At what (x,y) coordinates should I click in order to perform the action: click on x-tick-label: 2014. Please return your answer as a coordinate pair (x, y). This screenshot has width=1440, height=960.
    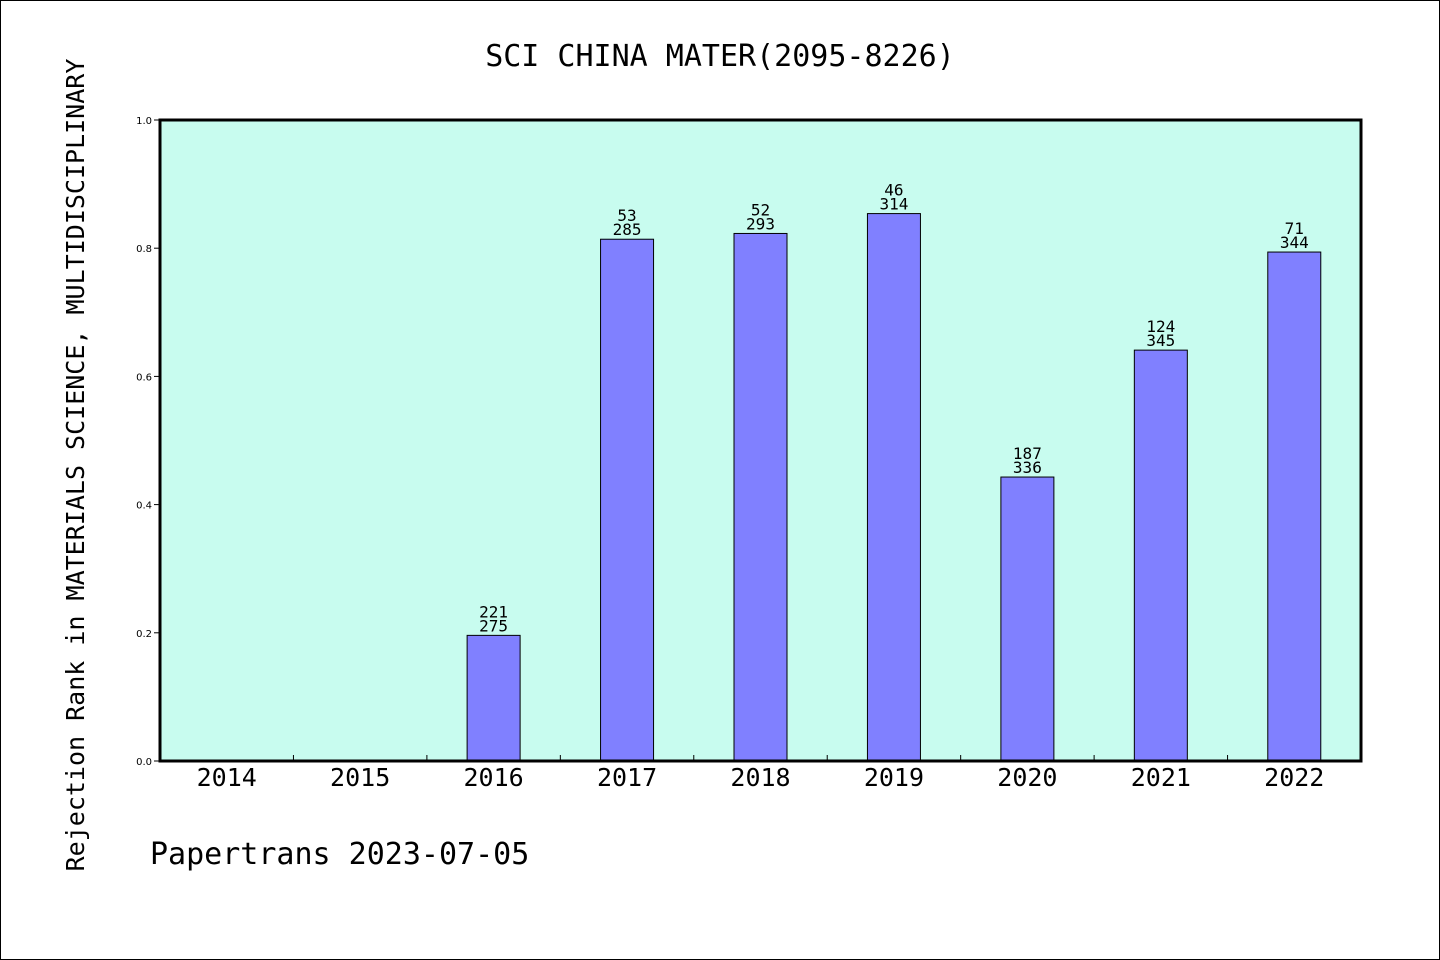
    Looking at the image, I should click on (227, 777).